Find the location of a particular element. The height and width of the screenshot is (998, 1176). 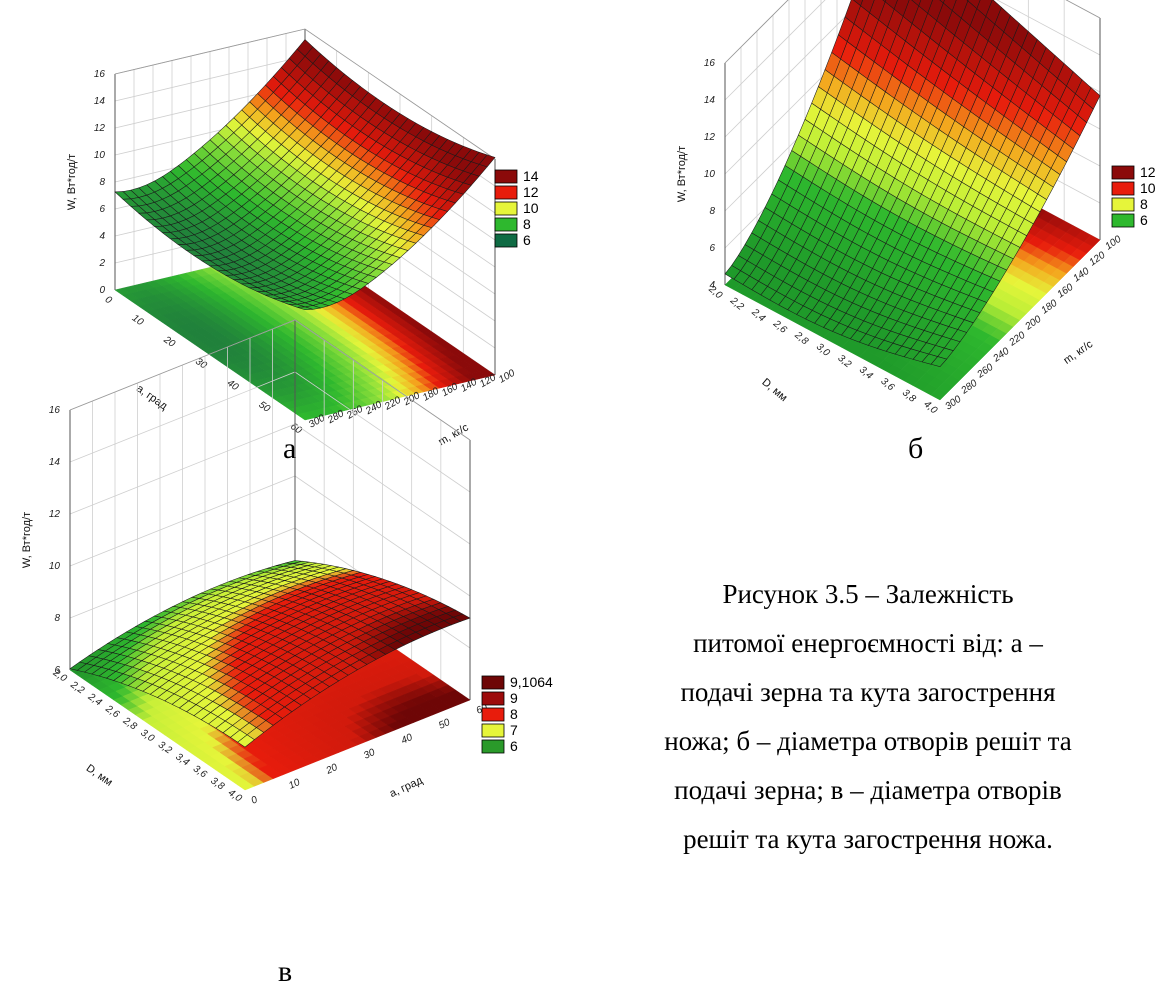

caption-line-3: подачі зерна та кута загострення is located at coordinates (868, 692).